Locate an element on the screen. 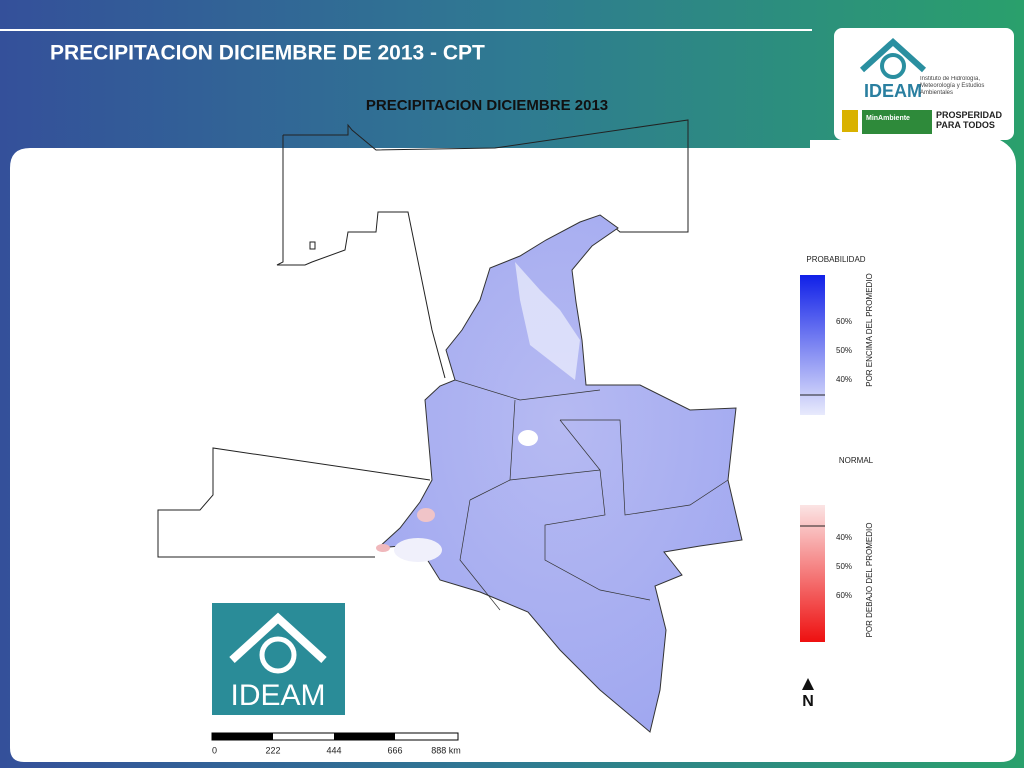 Image resolution: width=1024 pixels, height=773 pixels. logo-name: IDEAM is located at coordinates (893, 91).